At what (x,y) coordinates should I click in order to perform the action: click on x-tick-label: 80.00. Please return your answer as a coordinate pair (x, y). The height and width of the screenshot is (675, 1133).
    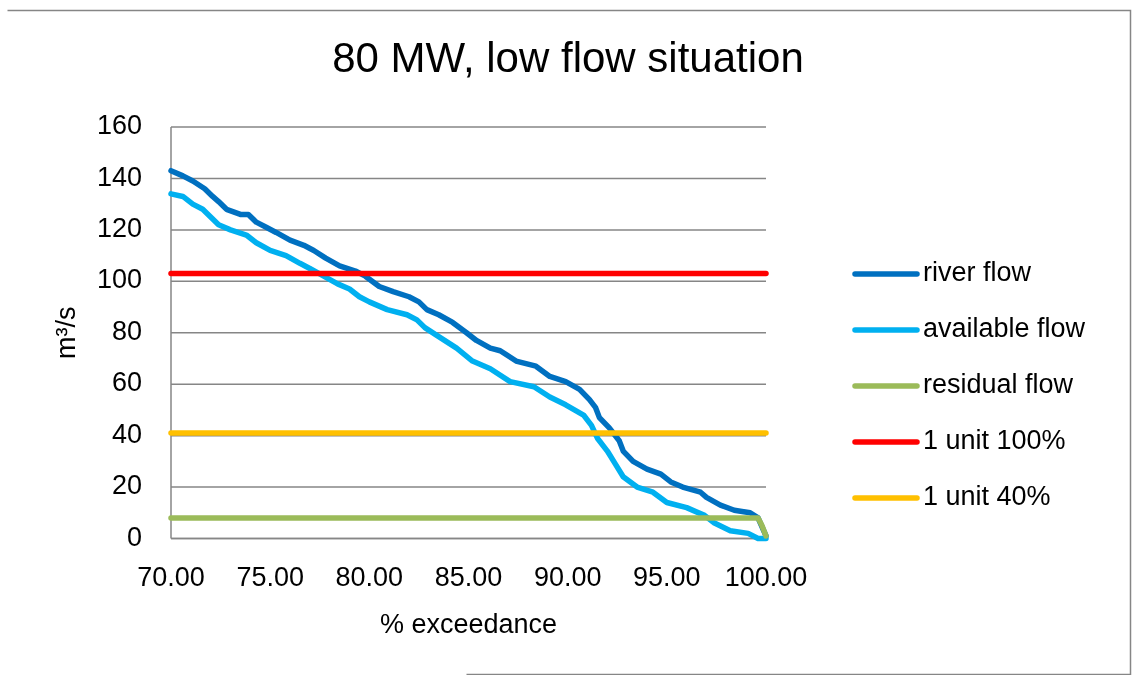
    Looking at the image, I should click on (369, 577).